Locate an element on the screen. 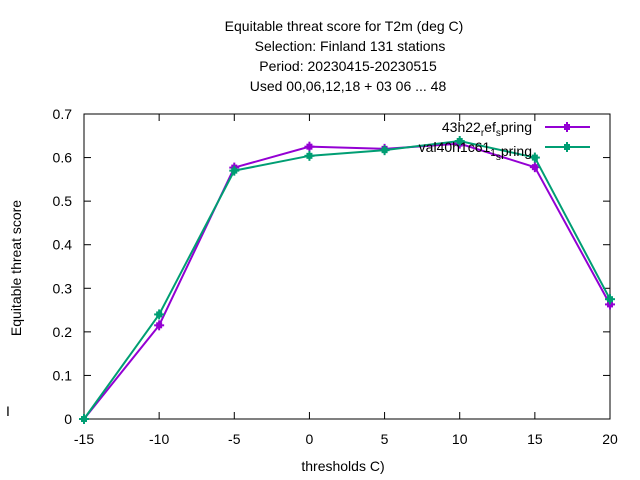 Image resolution: width=640 pixels, height=480 pixels. y-tick-label: 0.3 is located at coordinates (63, 288).